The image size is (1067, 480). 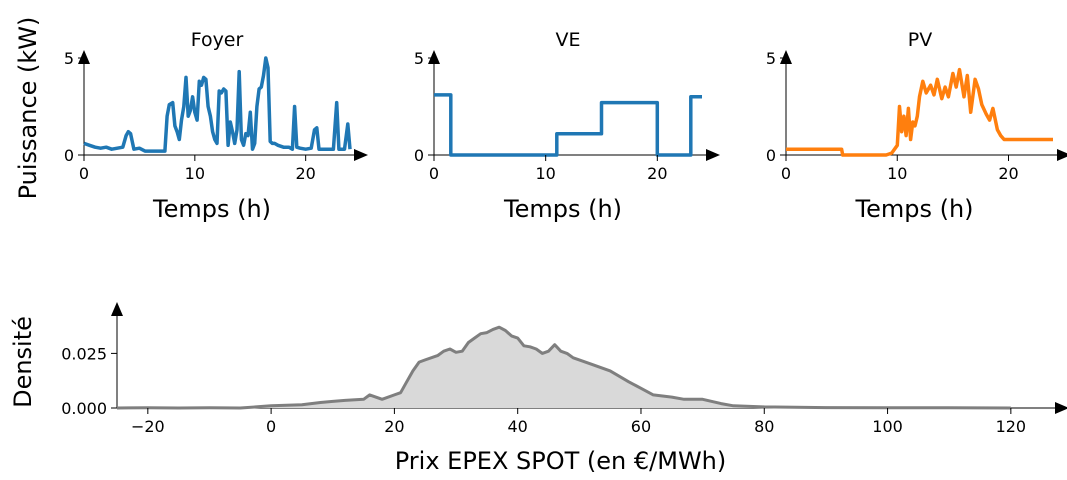 What do you see at coordinates (84, 408) in the screenshot?
I see `y-tick-label: 0.000` at bounding box center [84, 408].